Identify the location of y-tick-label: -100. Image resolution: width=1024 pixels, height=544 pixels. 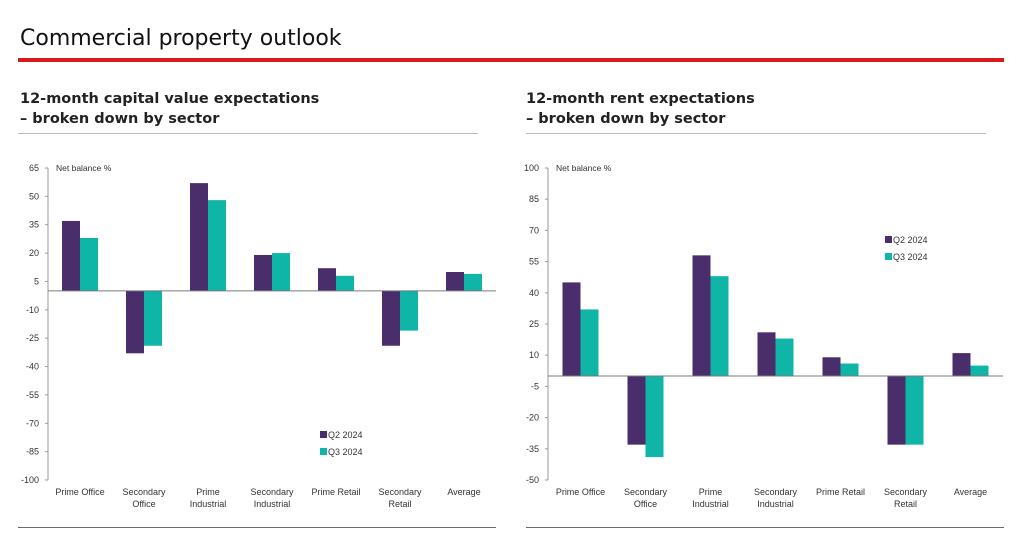
(30, 480).